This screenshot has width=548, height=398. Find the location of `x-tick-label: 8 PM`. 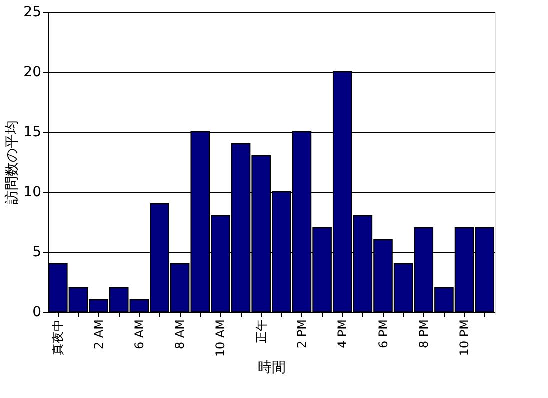

x-tick-label: 8 PM is located at coordinates (423, 334).